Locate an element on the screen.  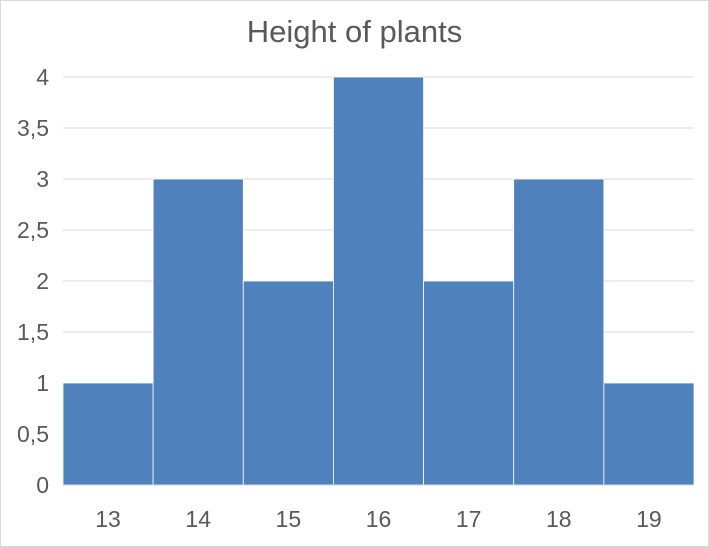
x-tick-label: 16 is located at coordinates (379, 519).